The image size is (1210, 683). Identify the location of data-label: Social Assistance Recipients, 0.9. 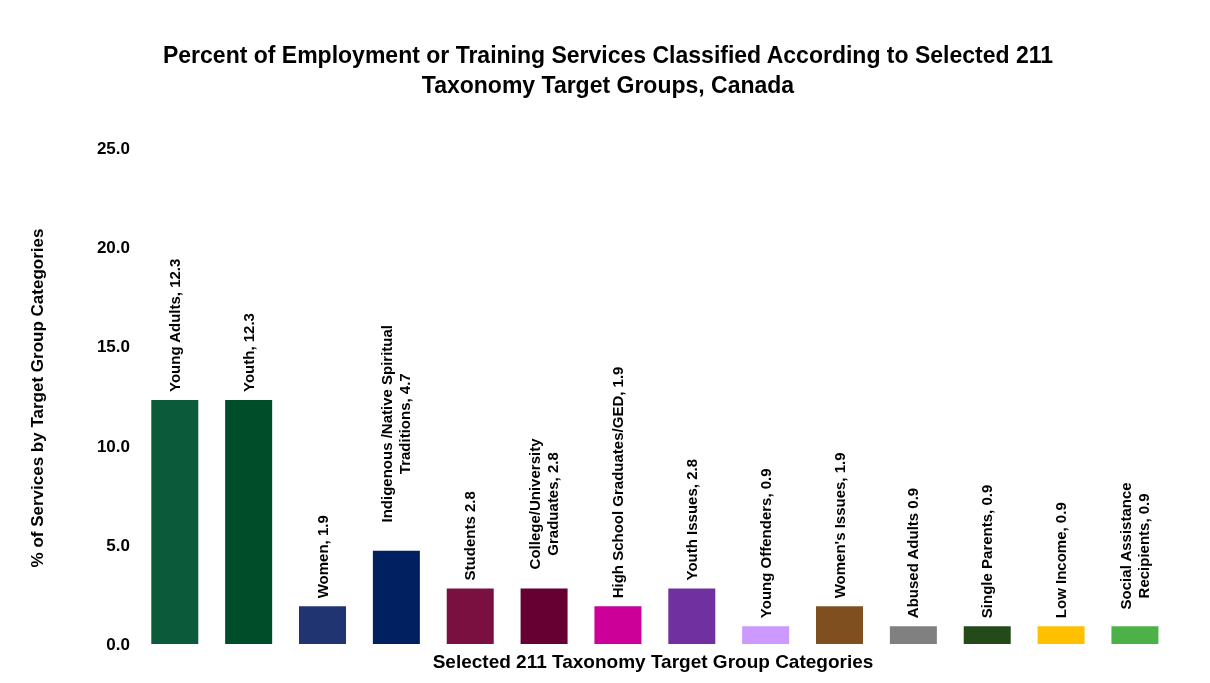
(1134, 546).